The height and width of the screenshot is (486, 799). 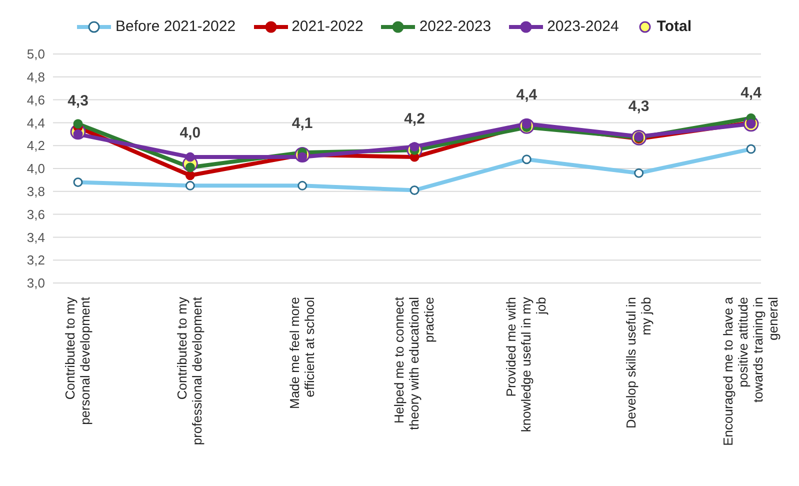 What do you see at coordinates (35, 122) in the screenshot?
I see `y-tick-label: 4,4` at bounding box center [35, 122].